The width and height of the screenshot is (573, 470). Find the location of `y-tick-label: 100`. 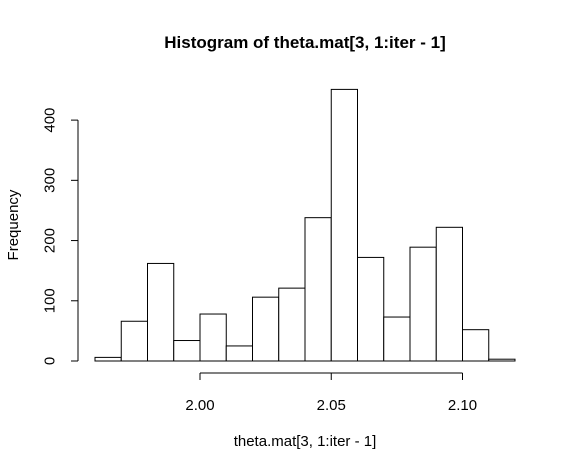

y-tick-label: 100 is located at coordinates (50, 300).